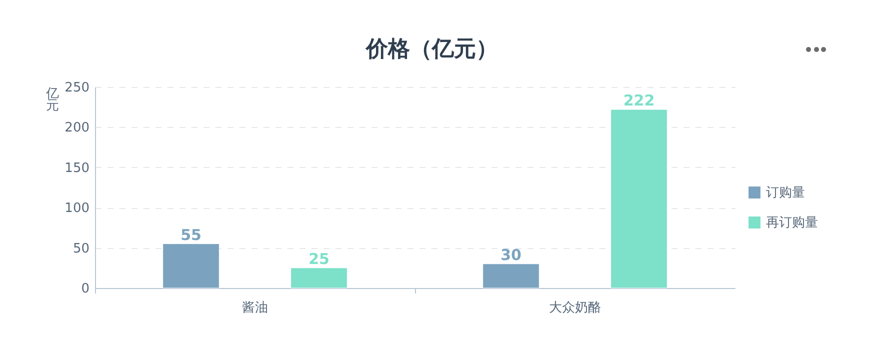  I want to click on y-tick-label: 0, so click(85, 289).